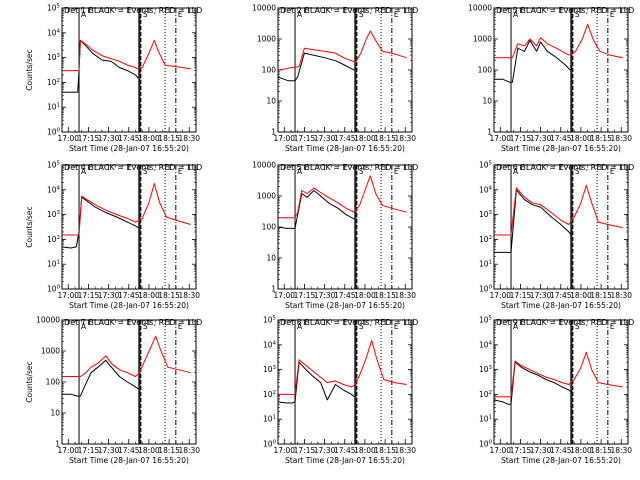  I want to click on panel-title: Det 6 BLACK = Events, RED = LLD, so click(565, 167).